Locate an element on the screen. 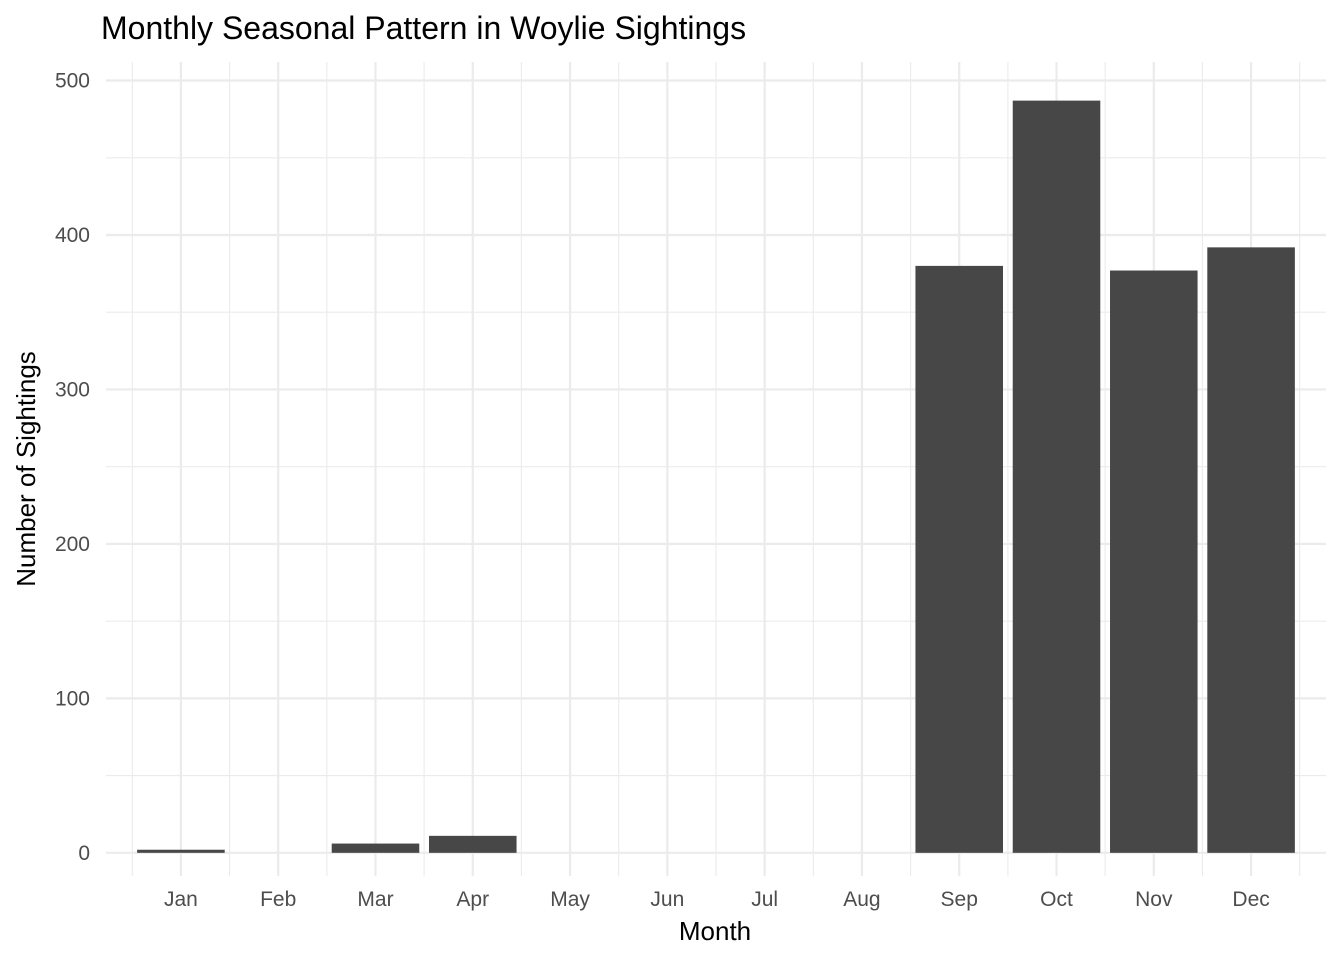 The height and width of the screenshot is (960, 1344). y-axis-tick-labels: 0 100 200 300 400 500 is located at coordinates (72, 467).